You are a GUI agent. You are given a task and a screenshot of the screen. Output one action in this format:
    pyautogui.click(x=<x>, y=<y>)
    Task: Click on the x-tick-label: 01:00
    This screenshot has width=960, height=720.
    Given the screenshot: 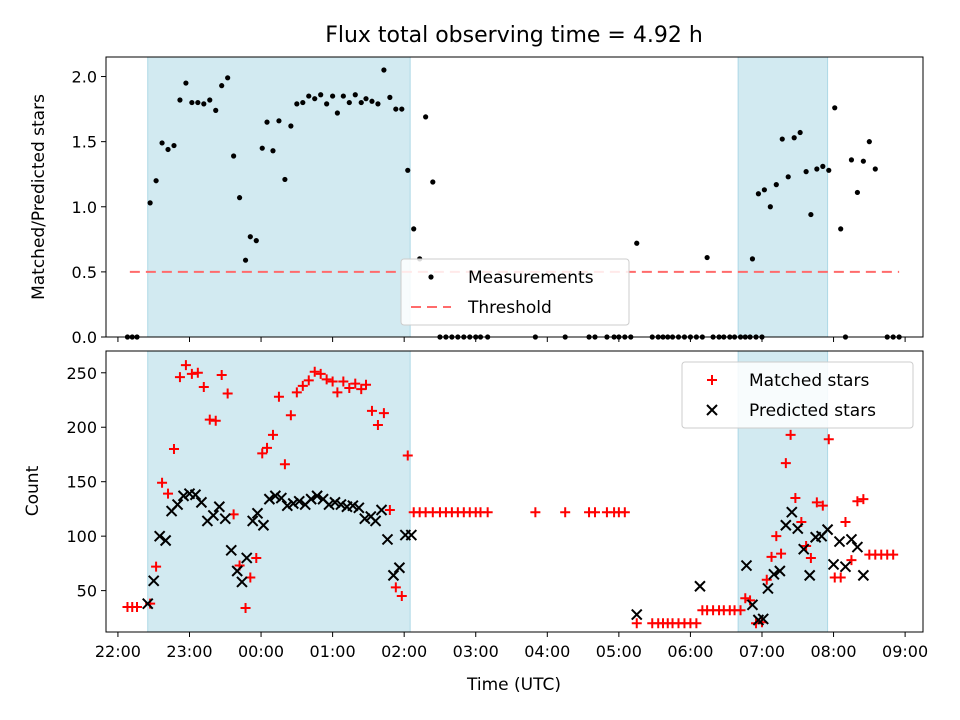 What is the action you would take?
    pyautogui.click(x=333, y=651)
    